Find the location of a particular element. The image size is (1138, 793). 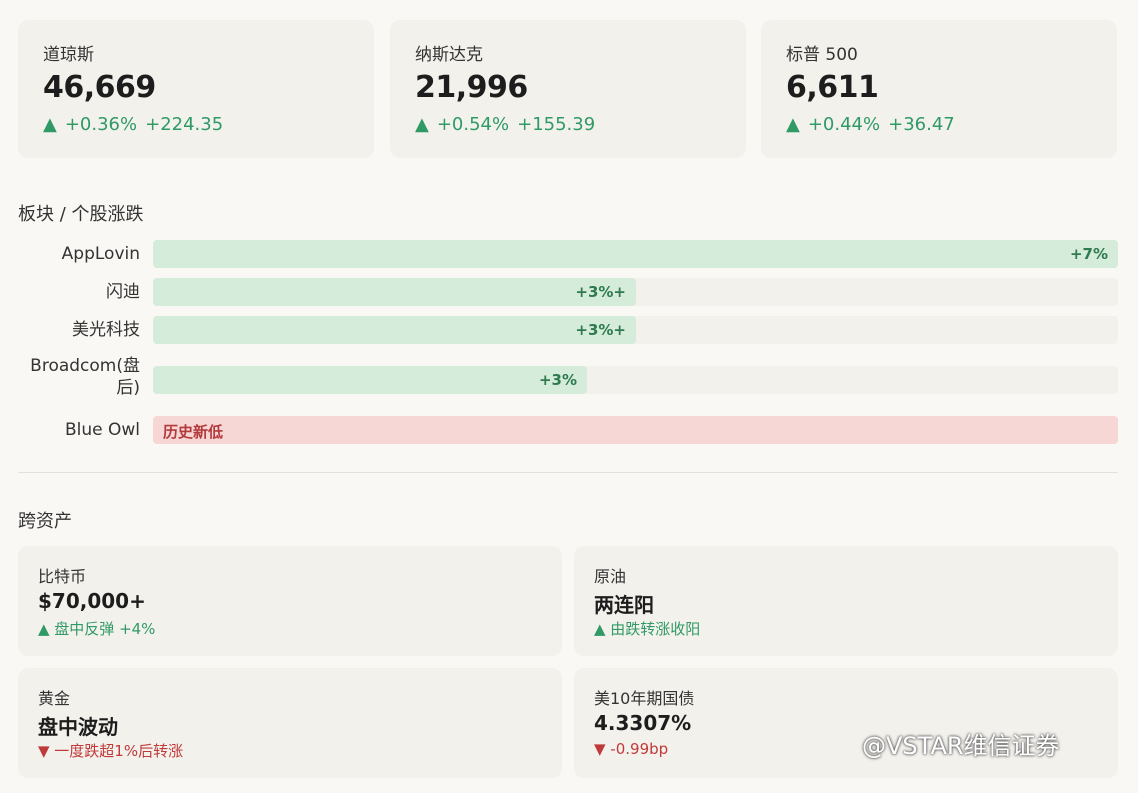

index-pct: +0.44% is located at coordinates (844, 124).